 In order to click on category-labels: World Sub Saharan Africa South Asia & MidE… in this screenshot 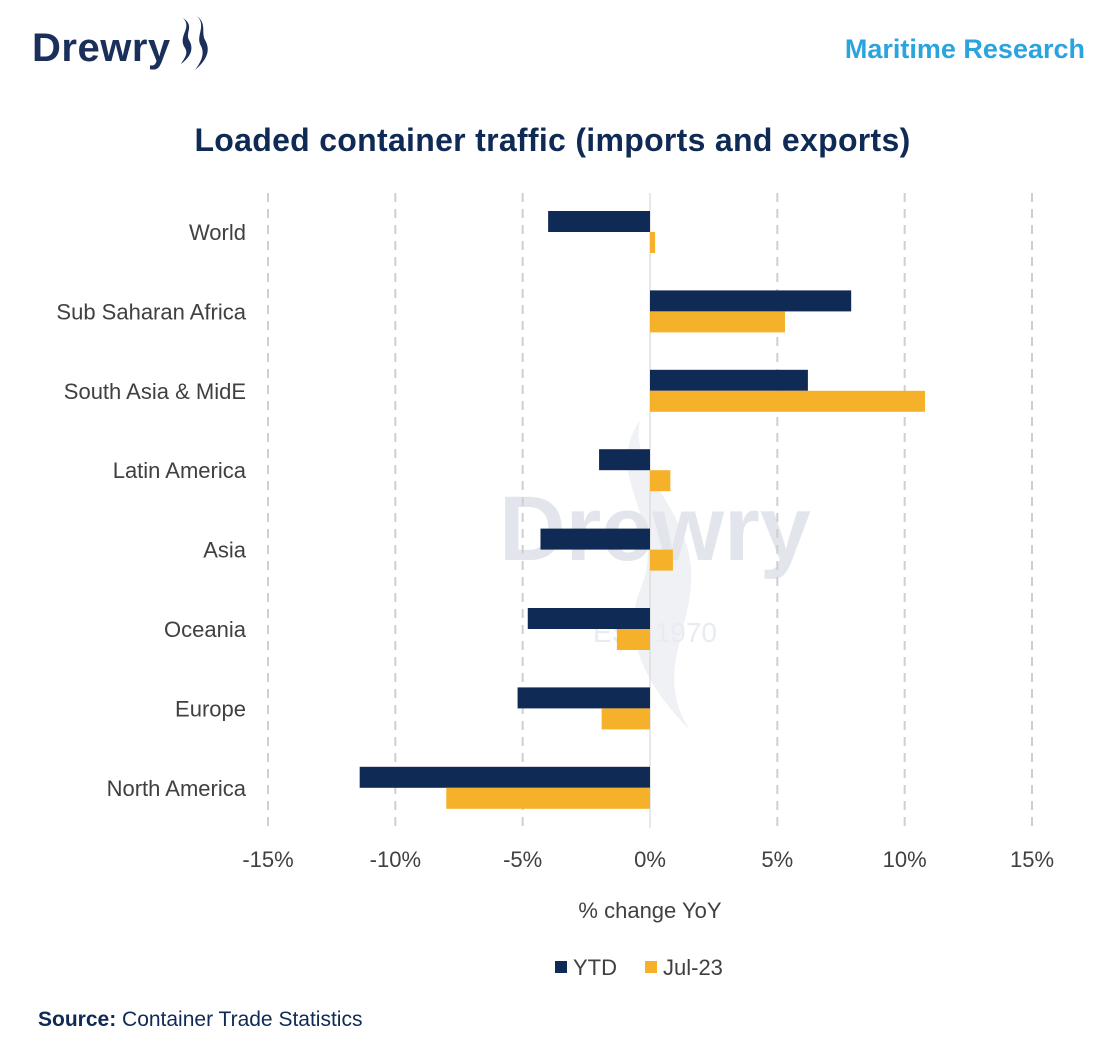, I will do `click(151, 510)`.